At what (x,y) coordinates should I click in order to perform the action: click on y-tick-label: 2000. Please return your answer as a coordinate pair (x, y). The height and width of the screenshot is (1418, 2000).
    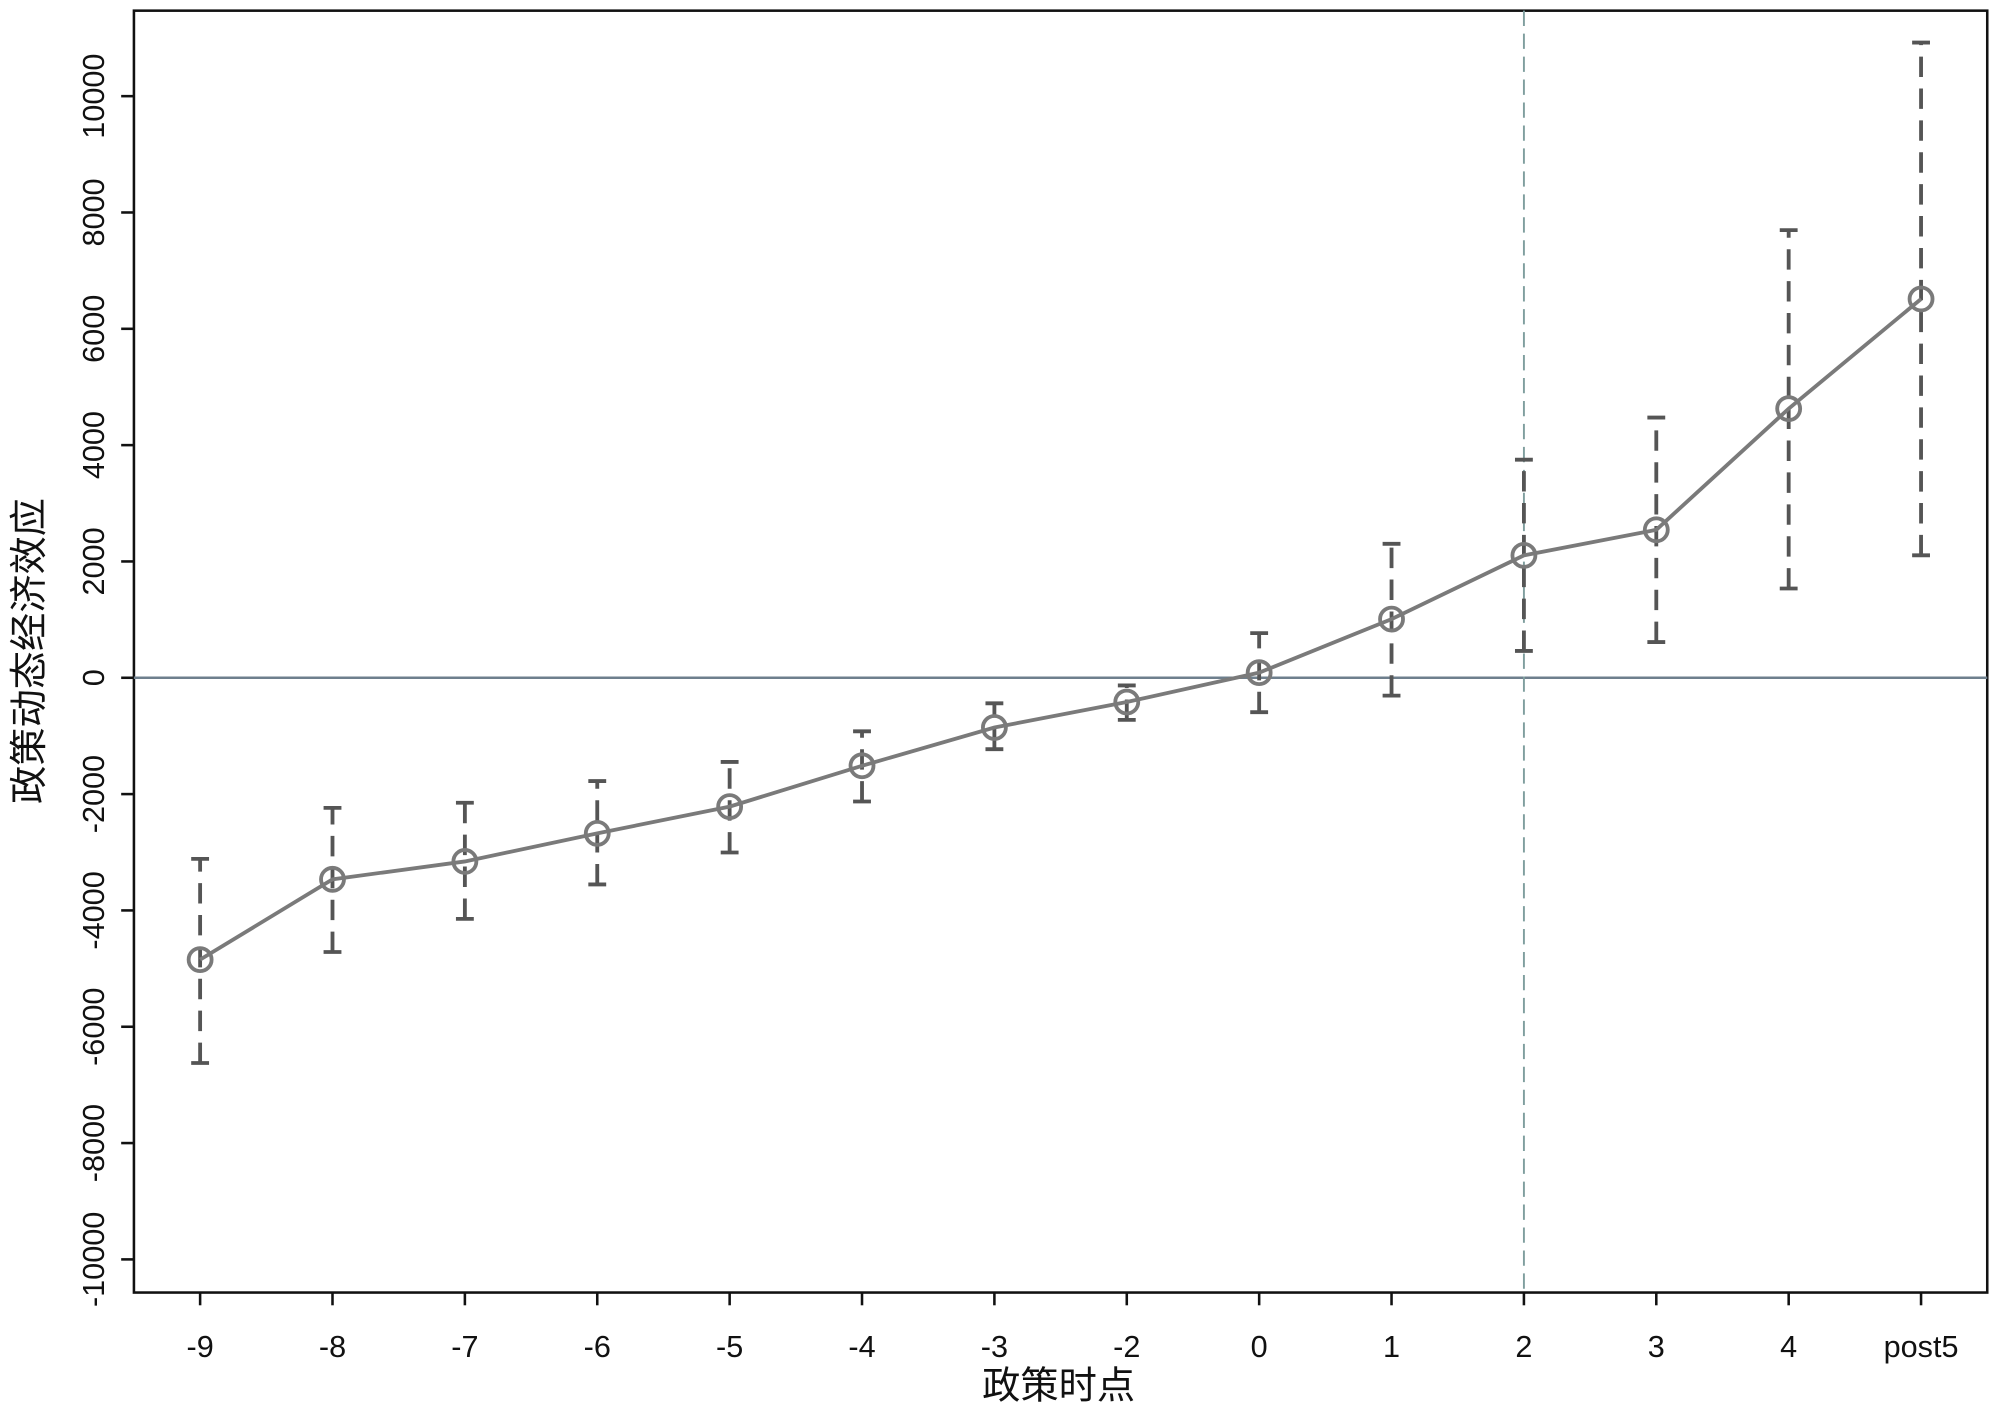
    Looking at the image, I should click on (94, 561).